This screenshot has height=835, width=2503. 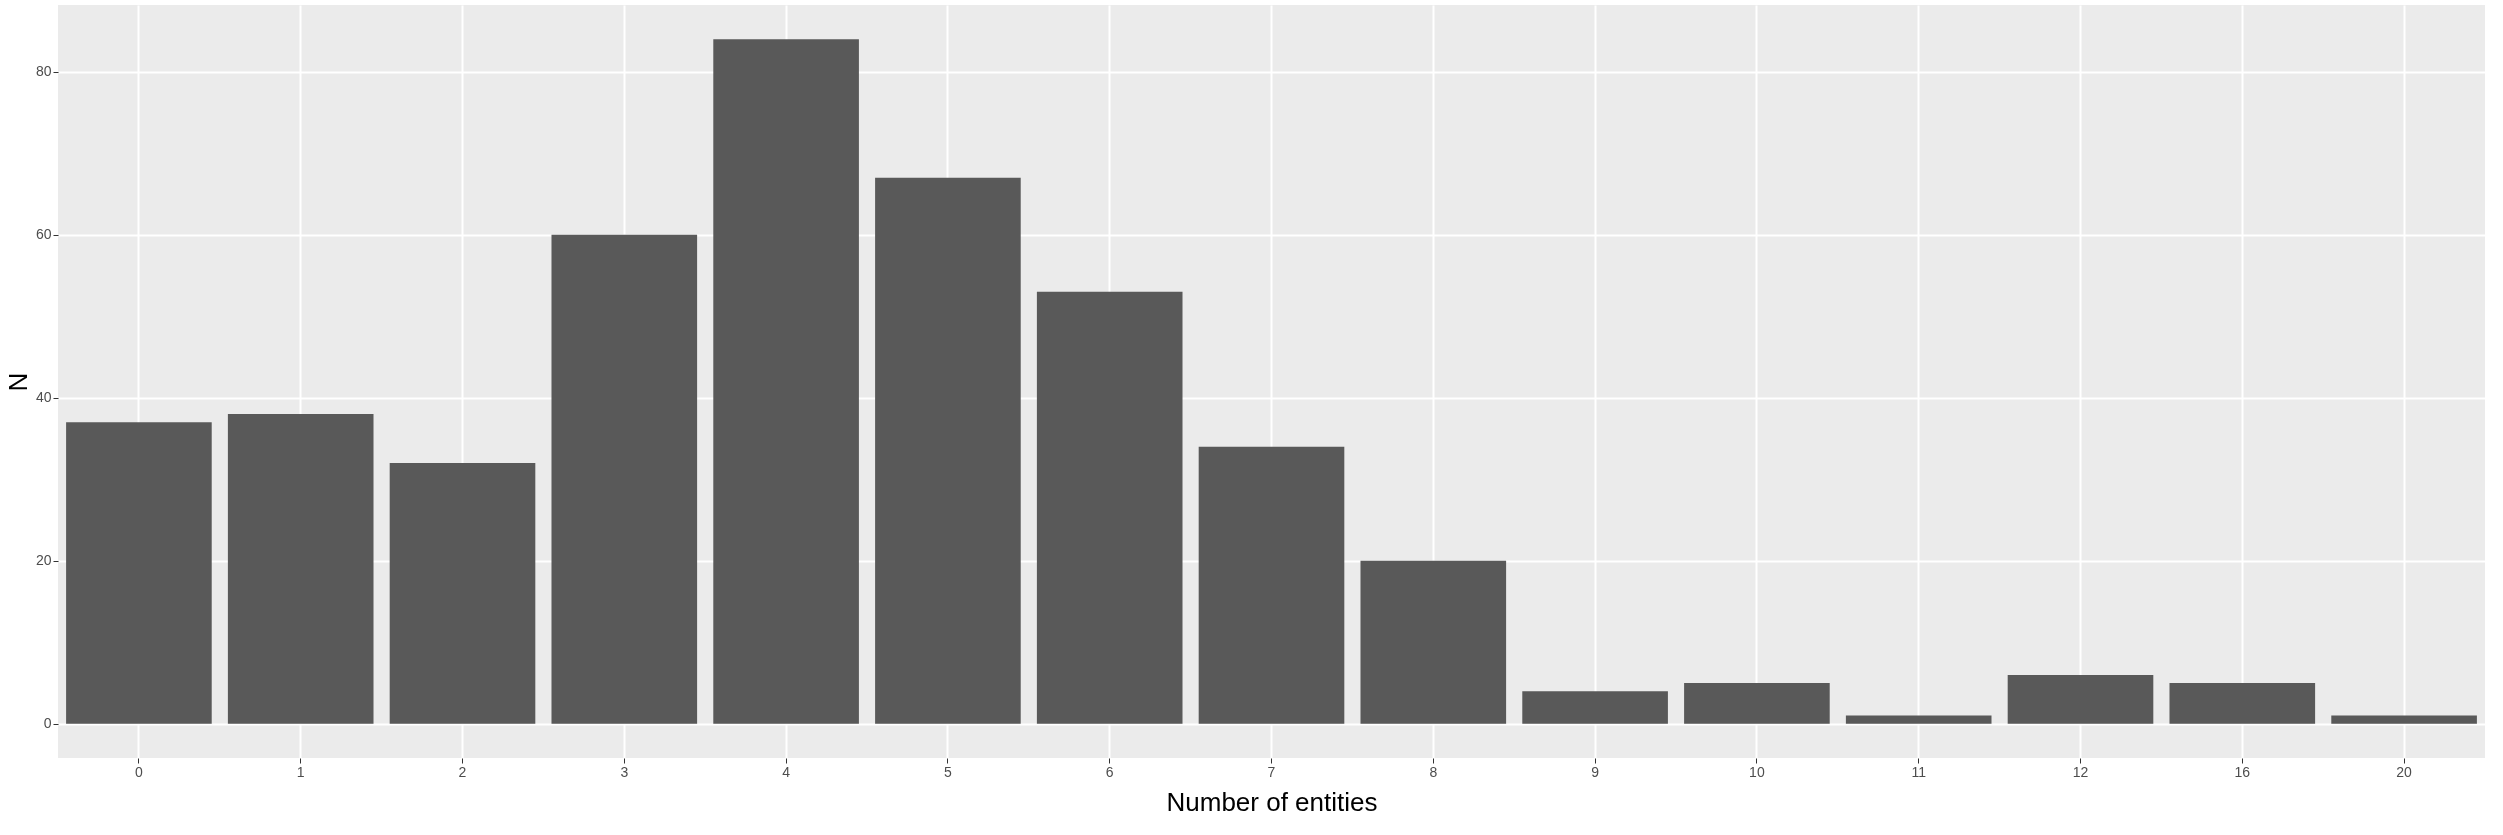 I want to click on x-tick-label: 6, so click(x=1109, y=771).